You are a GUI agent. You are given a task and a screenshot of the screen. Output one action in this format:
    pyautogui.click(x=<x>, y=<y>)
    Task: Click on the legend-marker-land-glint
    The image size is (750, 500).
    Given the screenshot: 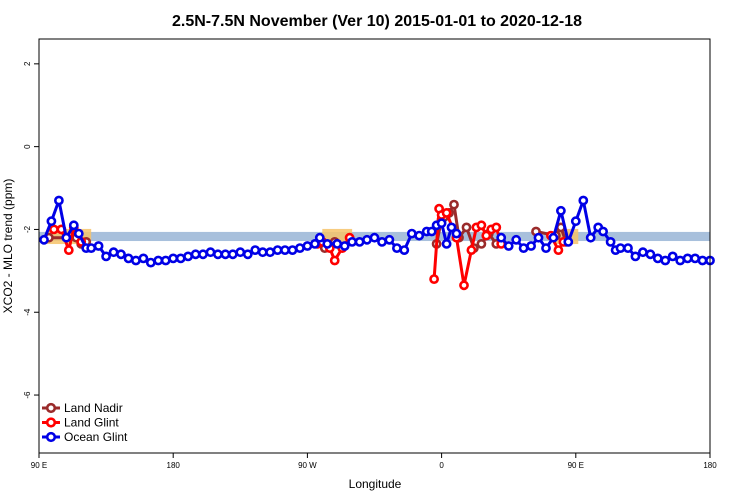 What is the action you would take?
    pyautogui.click(x=51, y=422)
    